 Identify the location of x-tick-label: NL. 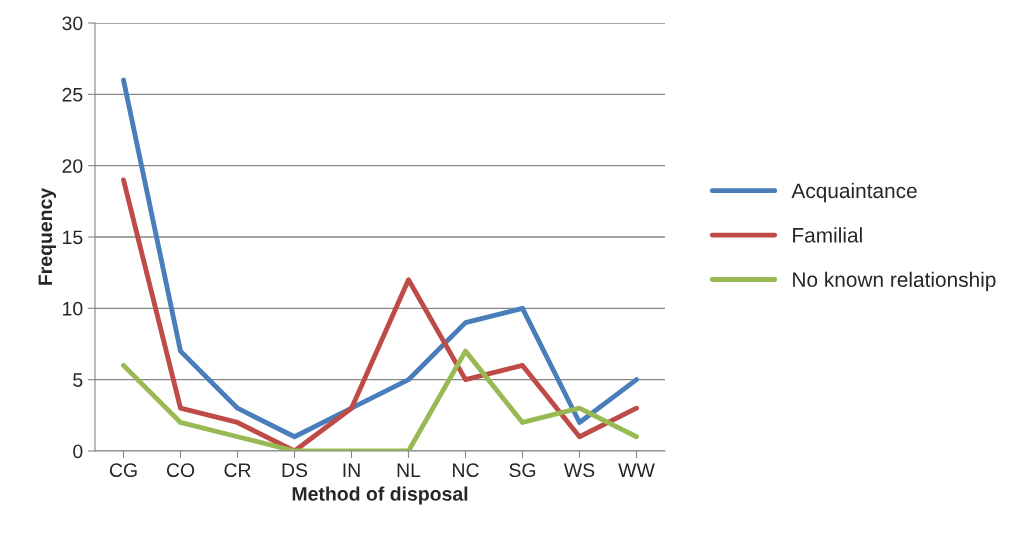
(409, 470).